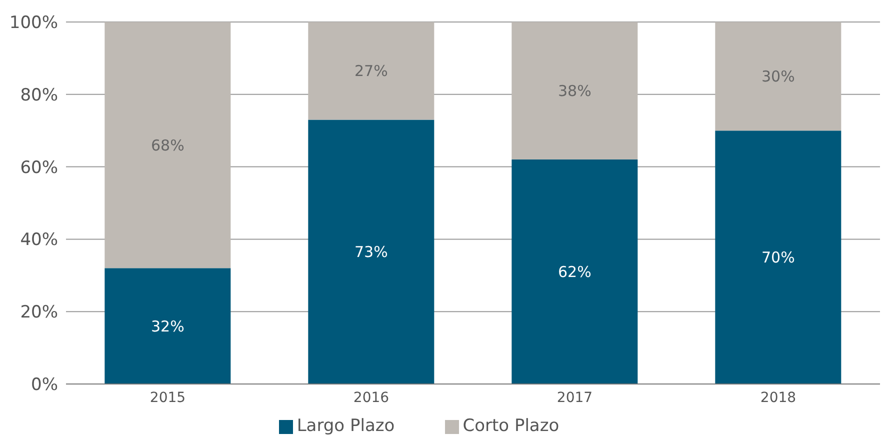 This screenshot has height=445, width=888. Describe the element at coordinates (39, 240) in the screenshot. I see `y-tick-label: 40%` at that location.